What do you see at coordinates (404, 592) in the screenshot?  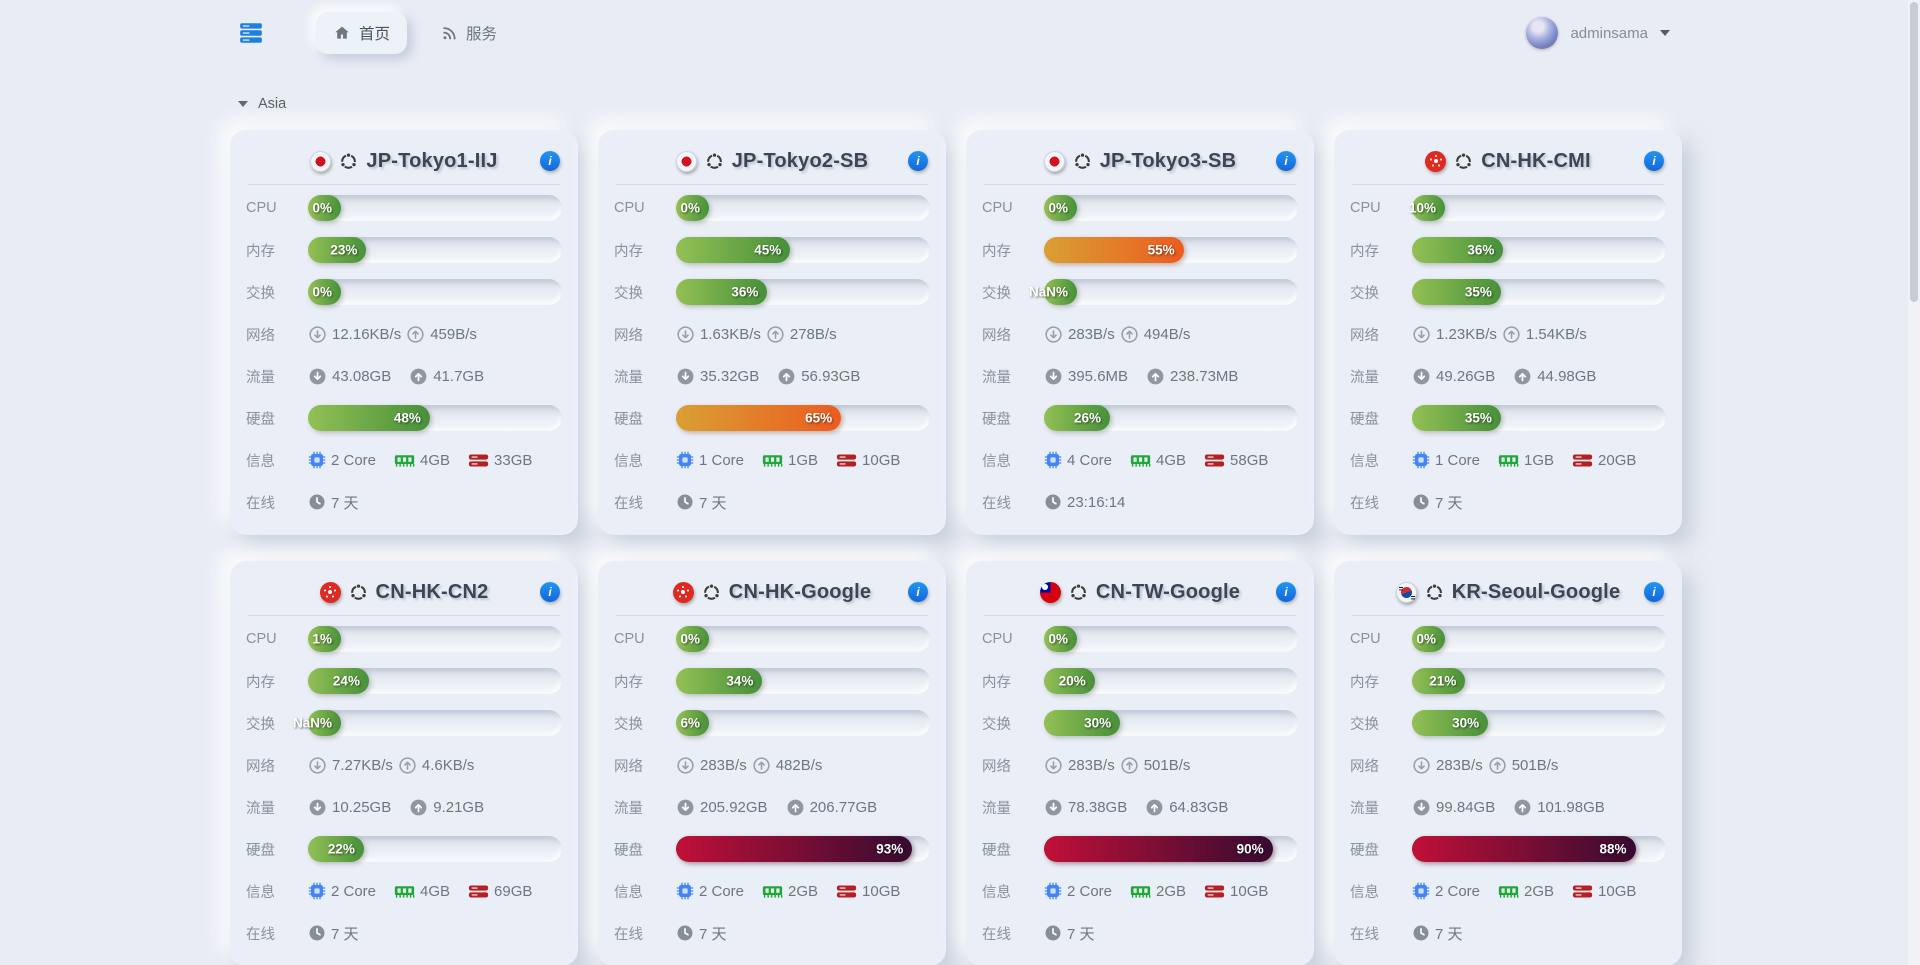 I see `card-header: CN-HK-CN2 i` at bounding box center [404, 592].